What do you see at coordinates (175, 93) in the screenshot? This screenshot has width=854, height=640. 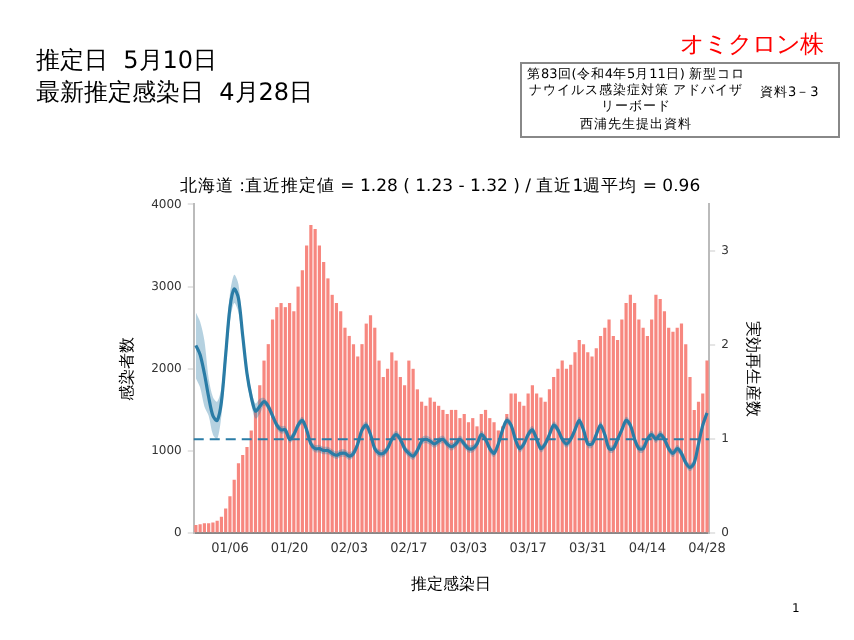 I see `text: 最新推定感染日 4月28日` at bounding box center [175, 93].